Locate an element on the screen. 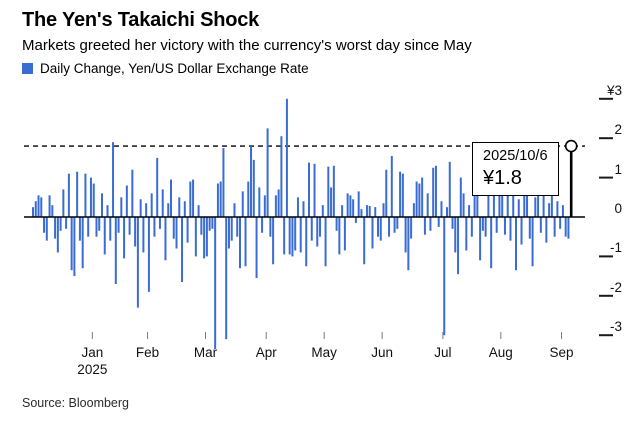 The height and width of the screenshot is (421, 640). page-title: The Yen's Takaichi Shock is located at coordinates (141, 20).